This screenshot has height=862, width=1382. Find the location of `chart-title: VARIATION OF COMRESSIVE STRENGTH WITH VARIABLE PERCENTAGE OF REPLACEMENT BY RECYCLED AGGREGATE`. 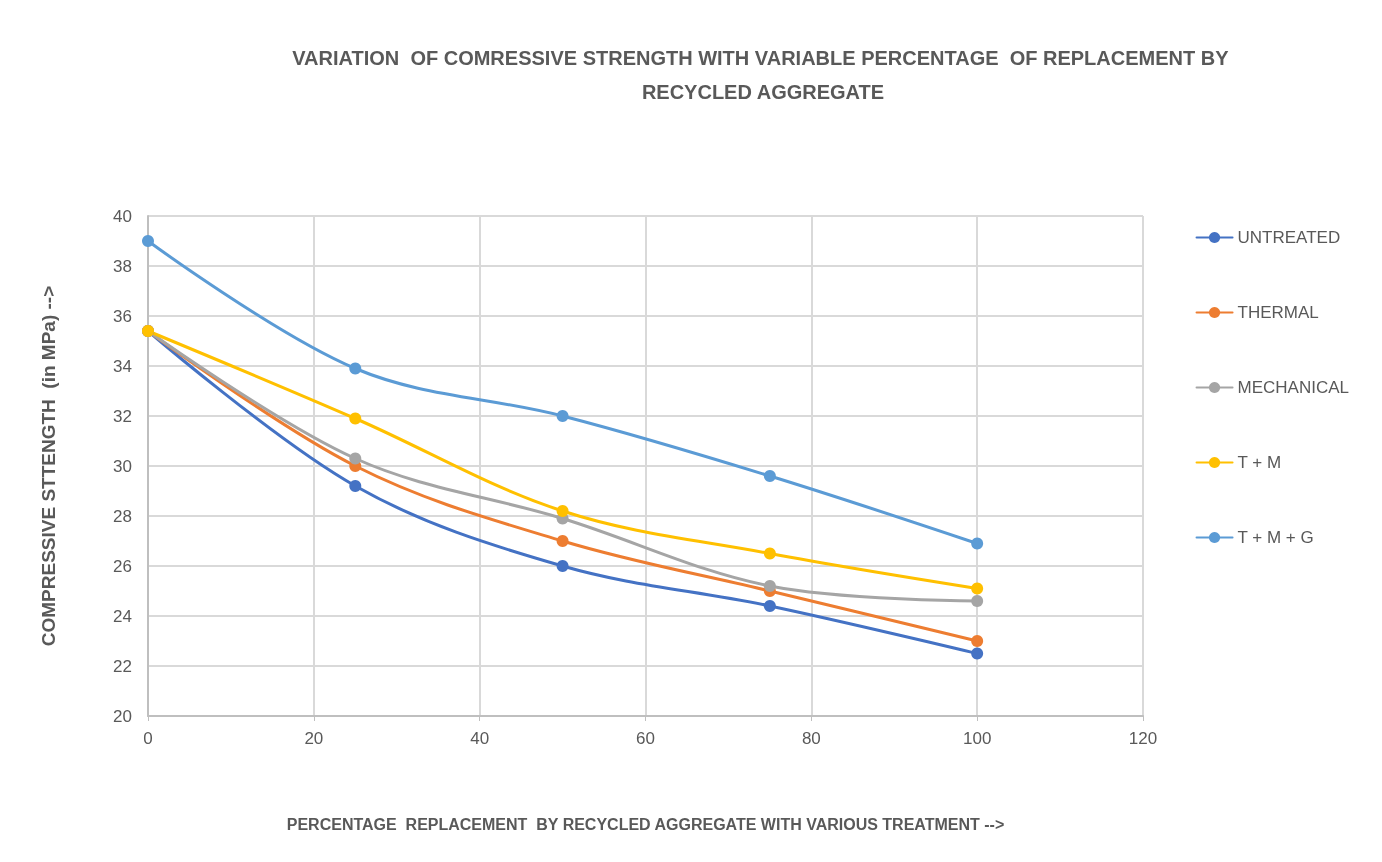

chart-title: VARIATION OF COMRESSIVE STRENGTH WITH VARIABLE PERCENTAGE OF REPLACEMENT BY RECYCLED AGGREGATE is located at coordinates (763, 75).